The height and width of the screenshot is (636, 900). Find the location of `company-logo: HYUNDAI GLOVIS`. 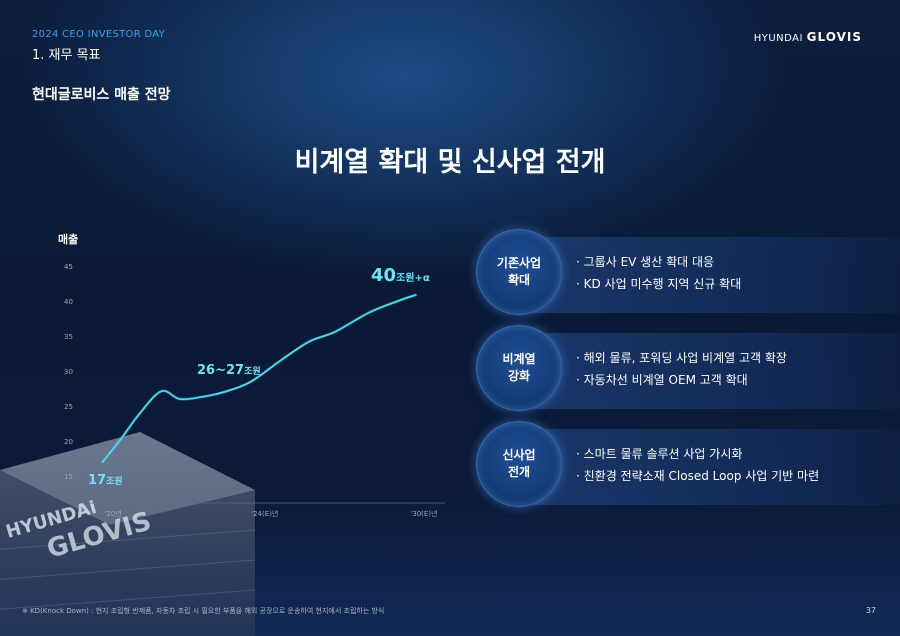

company-logo: HYUNDAI GLOVIS is located at coordinates (808, 37).